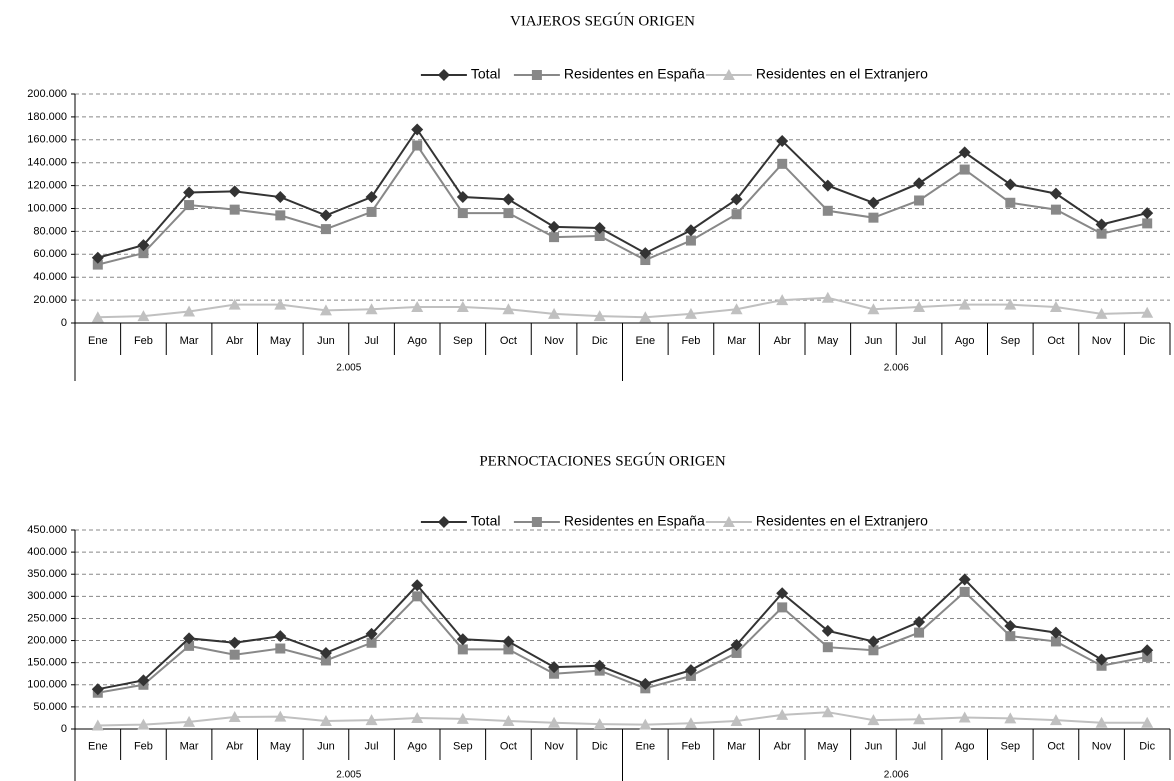 This screenshot has height=781, width=1174. Describe the element at coordinates (47, 163) in the screenshot. I see `y-tick-label: 140.000` at that location.